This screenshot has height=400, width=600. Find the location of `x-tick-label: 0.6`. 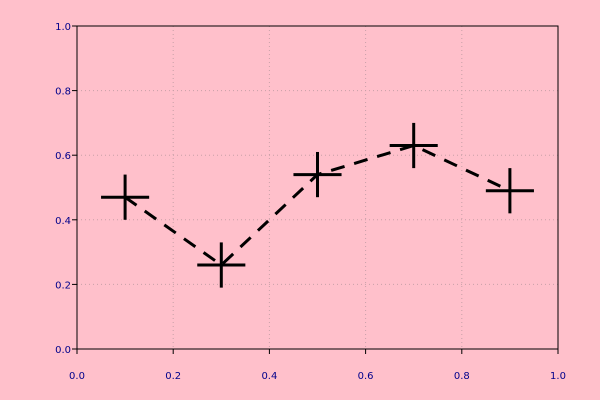

x-tick-label: 0.6 is located at coordinates (366, 376).